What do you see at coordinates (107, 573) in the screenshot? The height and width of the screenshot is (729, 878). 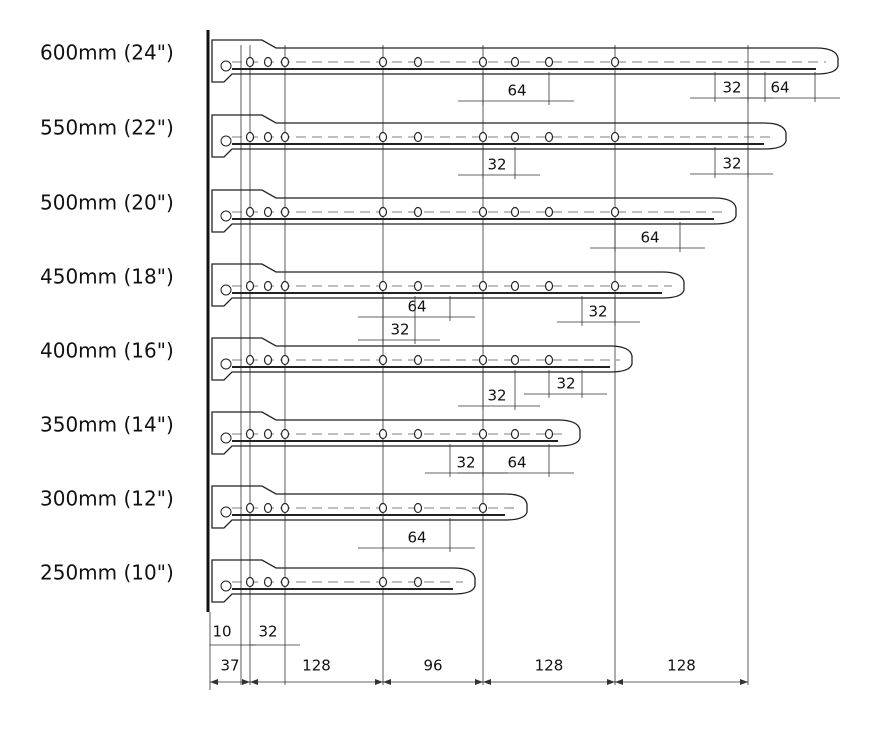 I see `rail-label: 250mm (10")` at bounding box center [107, 573].